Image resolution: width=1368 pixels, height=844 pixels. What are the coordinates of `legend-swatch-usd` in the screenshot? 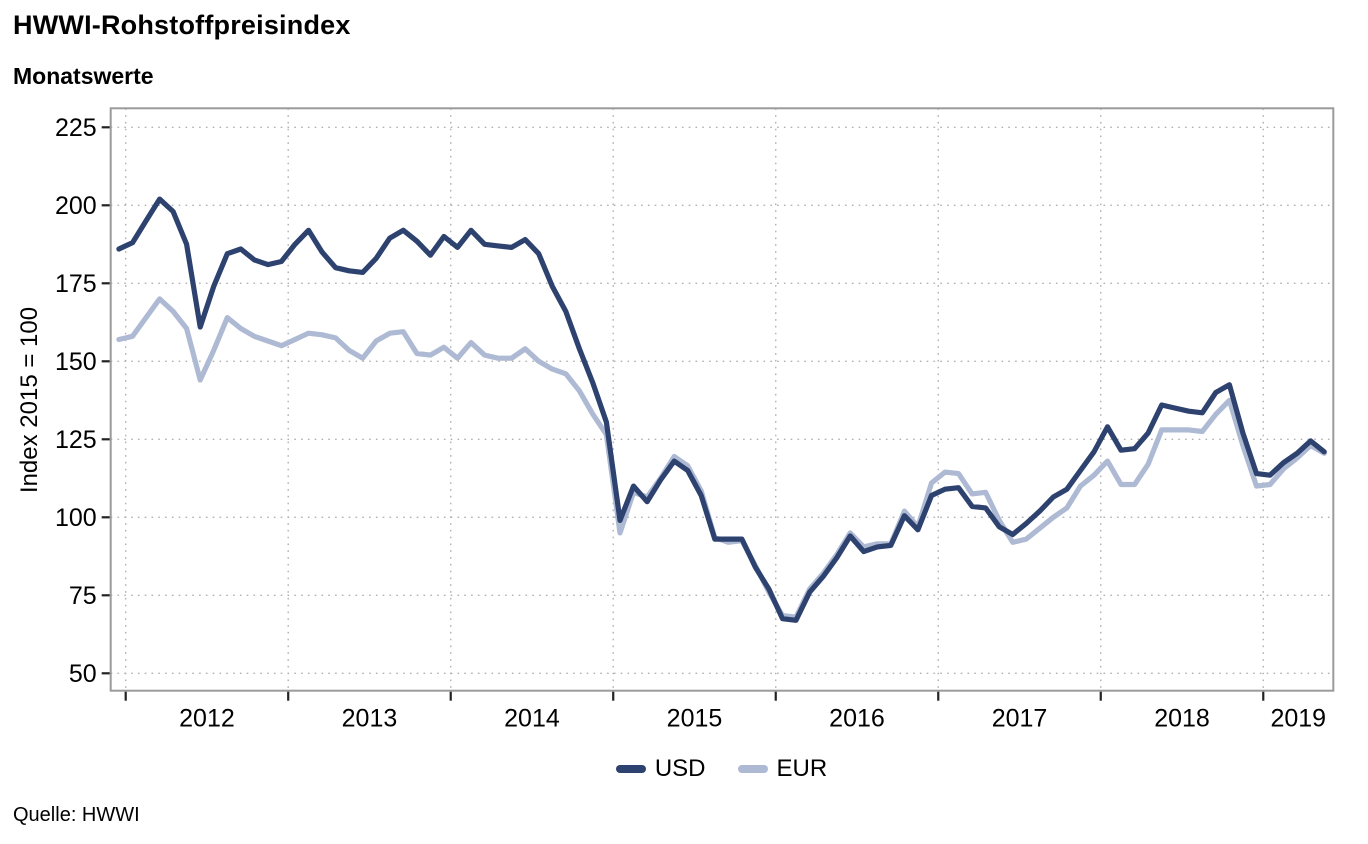 It's located at (630, 769).